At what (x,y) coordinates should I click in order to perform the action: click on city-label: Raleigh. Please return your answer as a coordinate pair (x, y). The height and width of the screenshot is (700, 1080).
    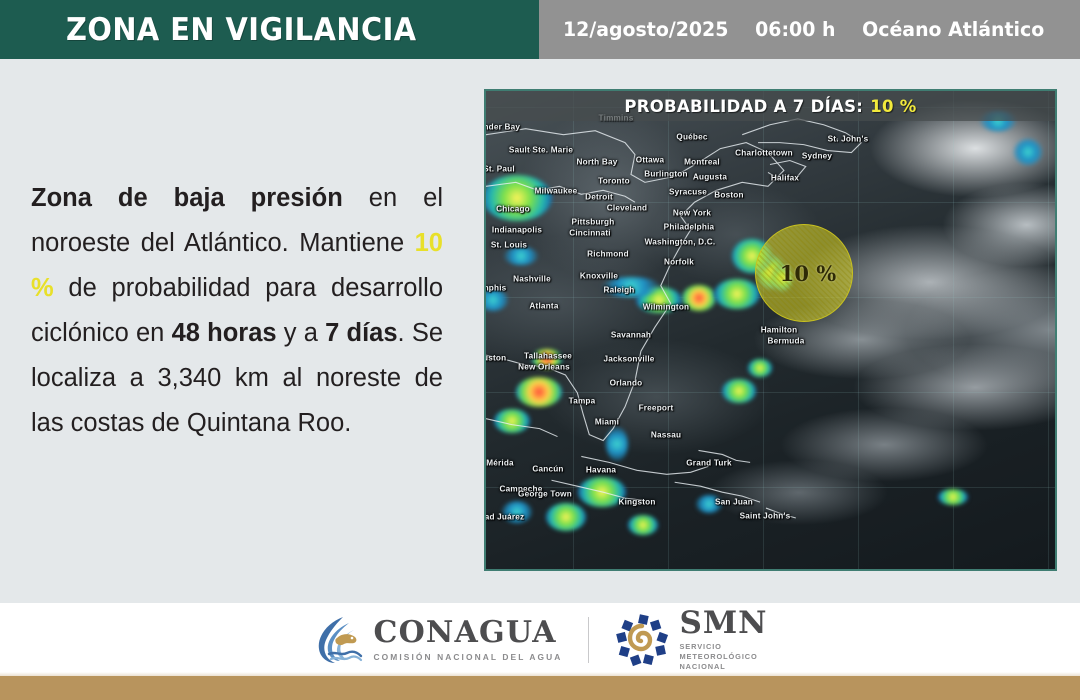
    Looking at the image, I should click on (619, 290).